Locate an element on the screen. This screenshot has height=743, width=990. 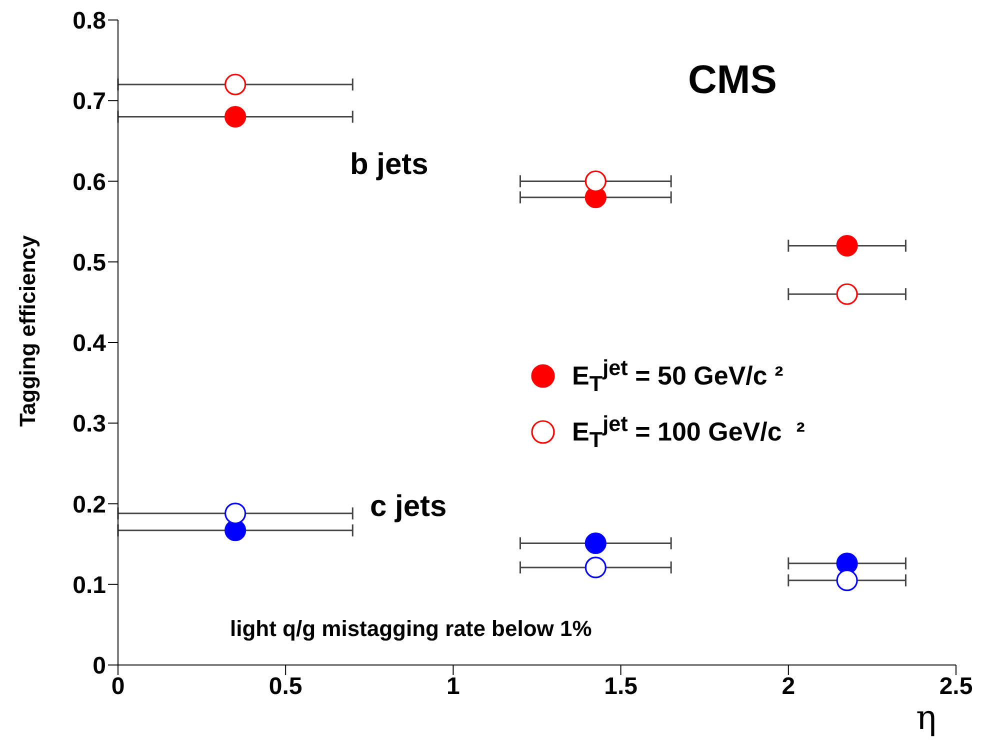
legend-label: E$_{T}$$^{jet}$ = 100 GeV/c ² is located at coordinates (688, 432).